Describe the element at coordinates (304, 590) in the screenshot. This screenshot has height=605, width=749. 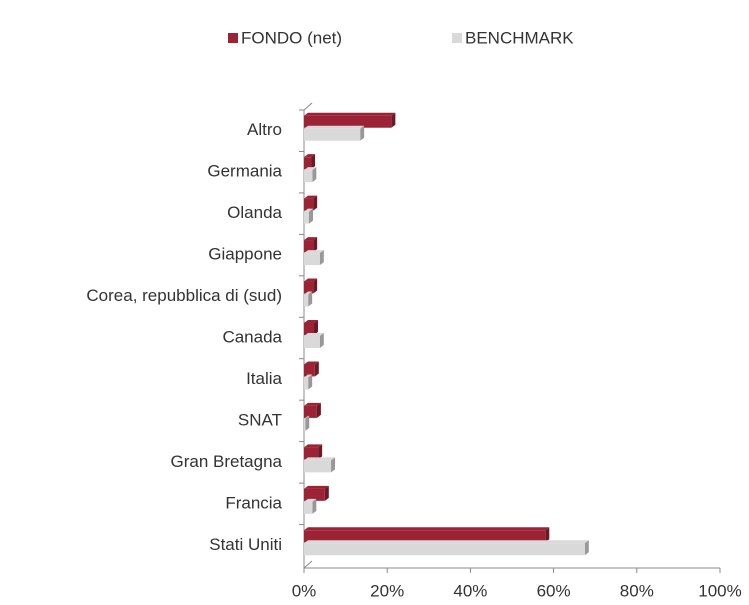
I see `x-tick-label: 0%` at that location.